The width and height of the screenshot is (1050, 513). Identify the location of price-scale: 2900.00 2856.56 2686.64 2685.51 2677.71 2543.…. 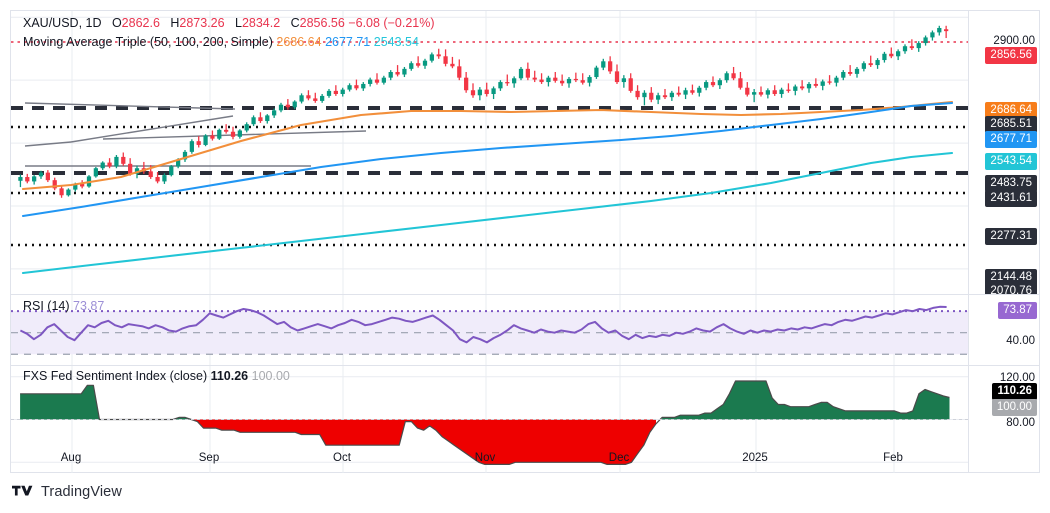
(1004, 152).